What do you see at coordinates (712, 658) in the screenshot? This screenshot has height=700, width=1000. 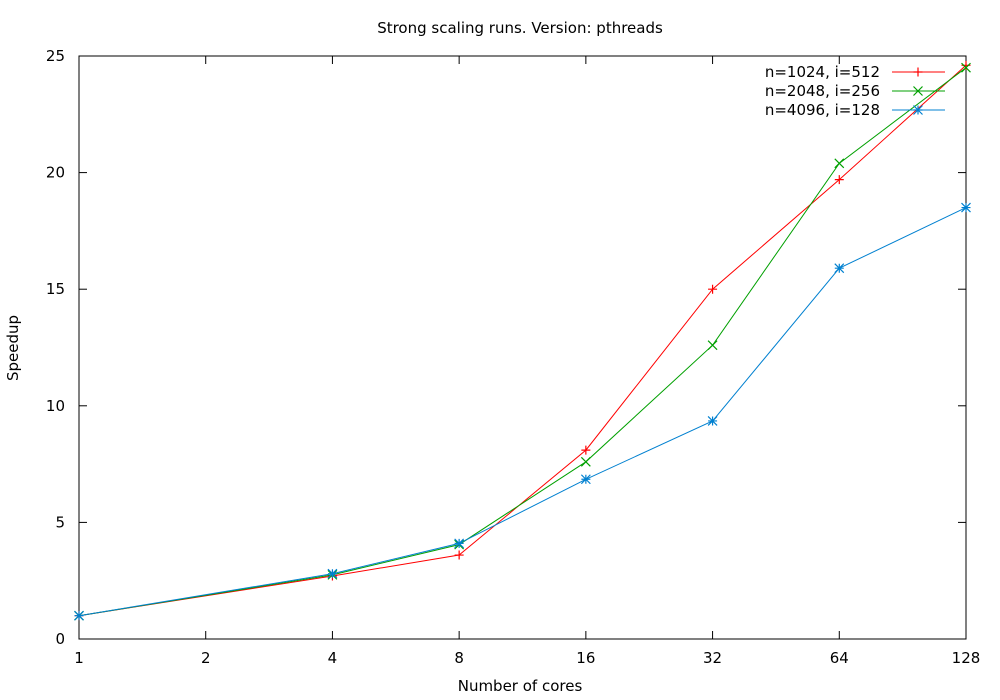 I see `x-tick-label: 32` at bounding box center [712, 658].